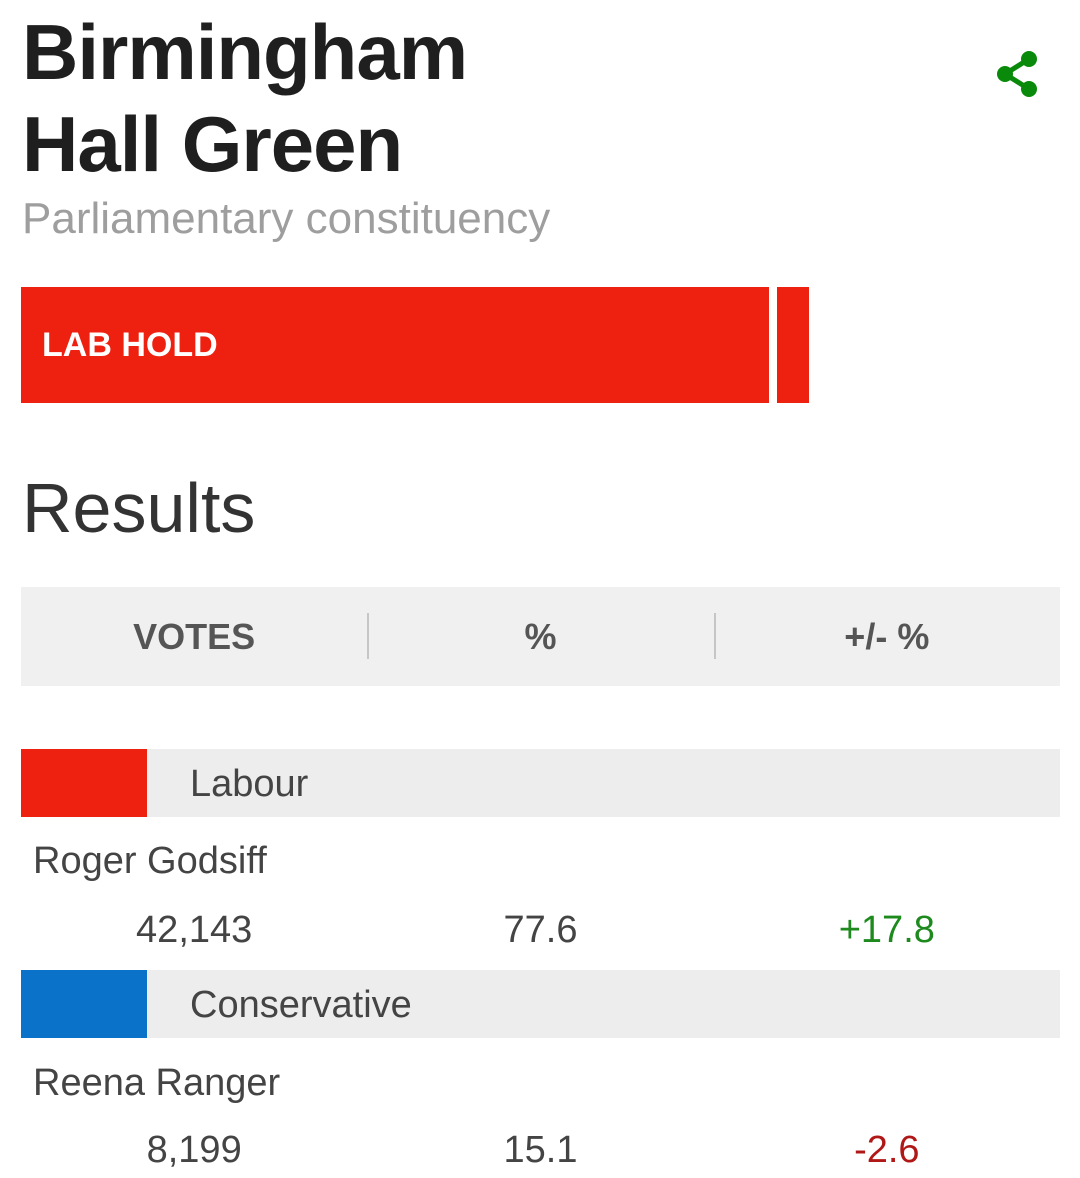 This screenshot has height=1178, width=1080. What do you see at coordinates (886, 930) in the screenshot?
I see `candidate-change: +17.8` at bounding box center [886, 930].